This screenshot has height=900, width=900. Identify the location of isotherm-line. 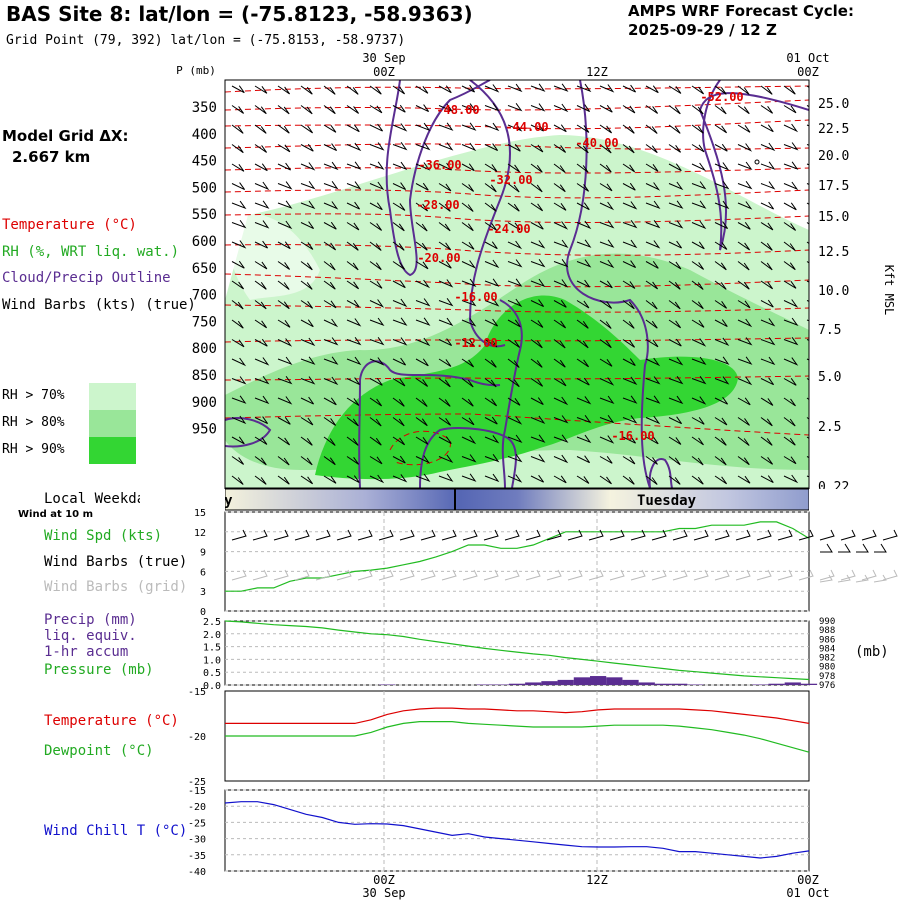
(517, 124).